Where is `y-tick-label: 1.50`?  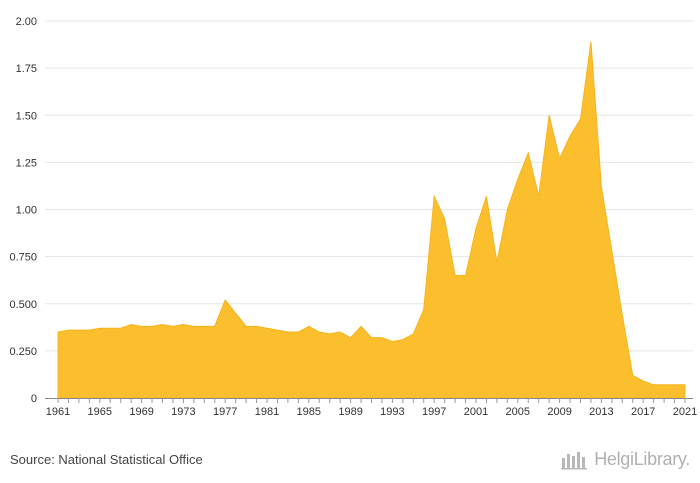
y-tick-label: 1.50 is located at coordinates (26, 116).